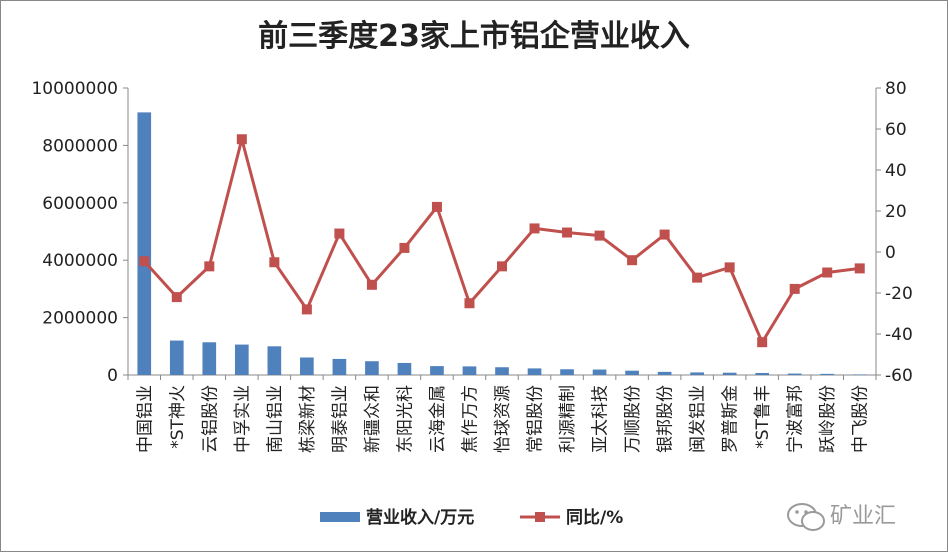 The width and height of the screenshot is (948, 552). Describe the element at coordinates (420, 517) in the screenshot. I see `legend-label-revenue: 营业收入/万元` at that location.